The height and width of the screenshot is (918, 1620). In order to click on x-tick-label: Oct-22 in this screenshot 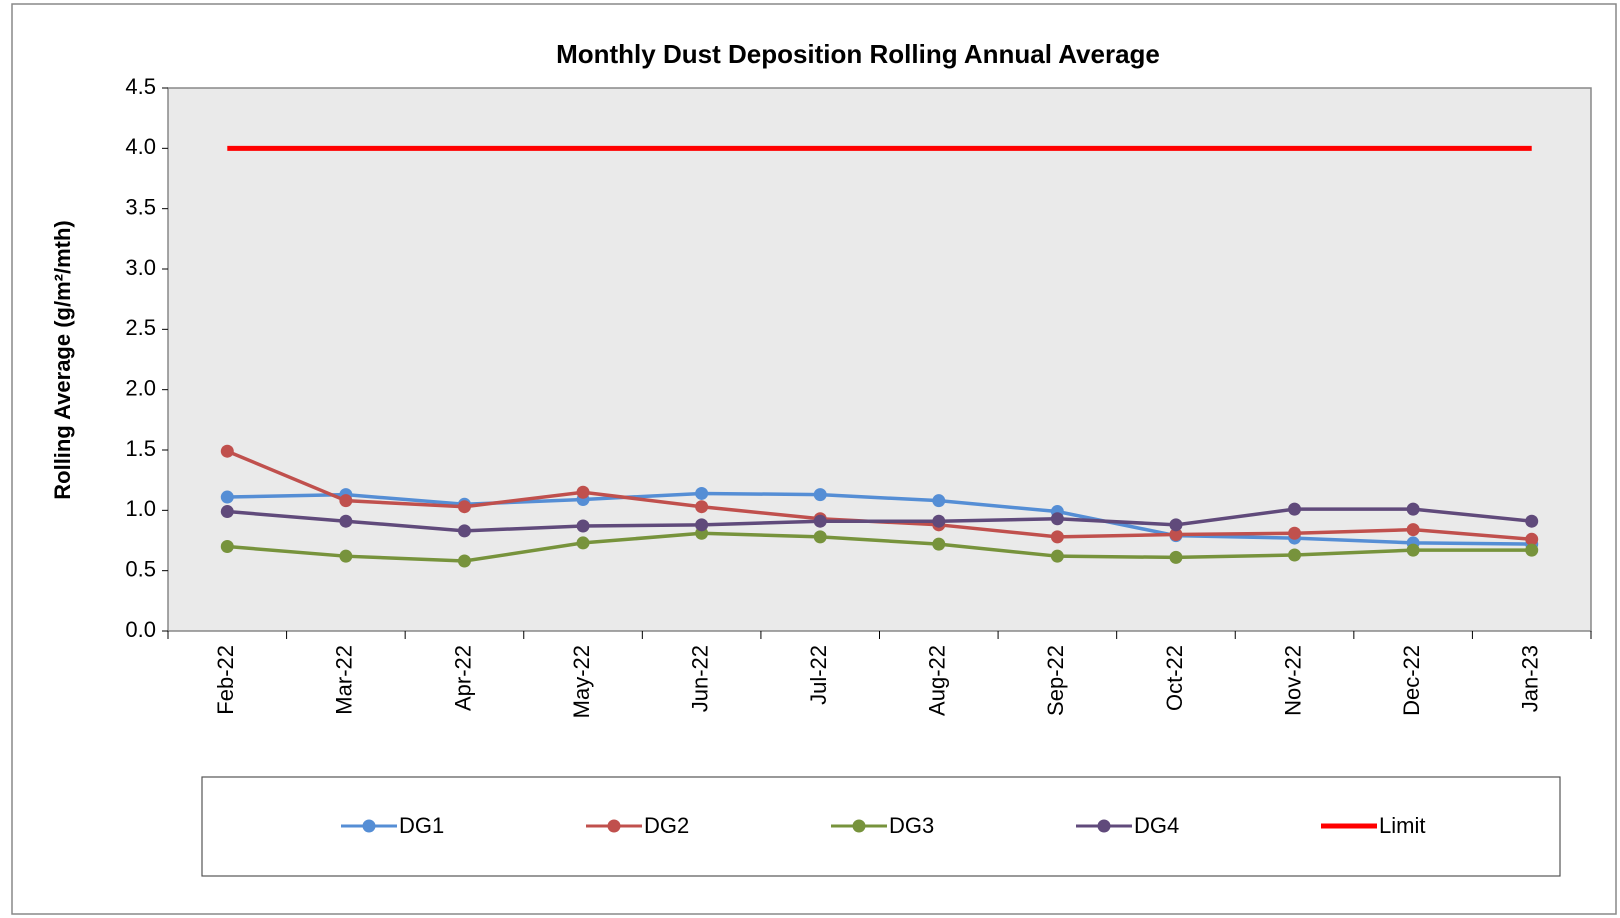, I will do `click(1174, 678)`.